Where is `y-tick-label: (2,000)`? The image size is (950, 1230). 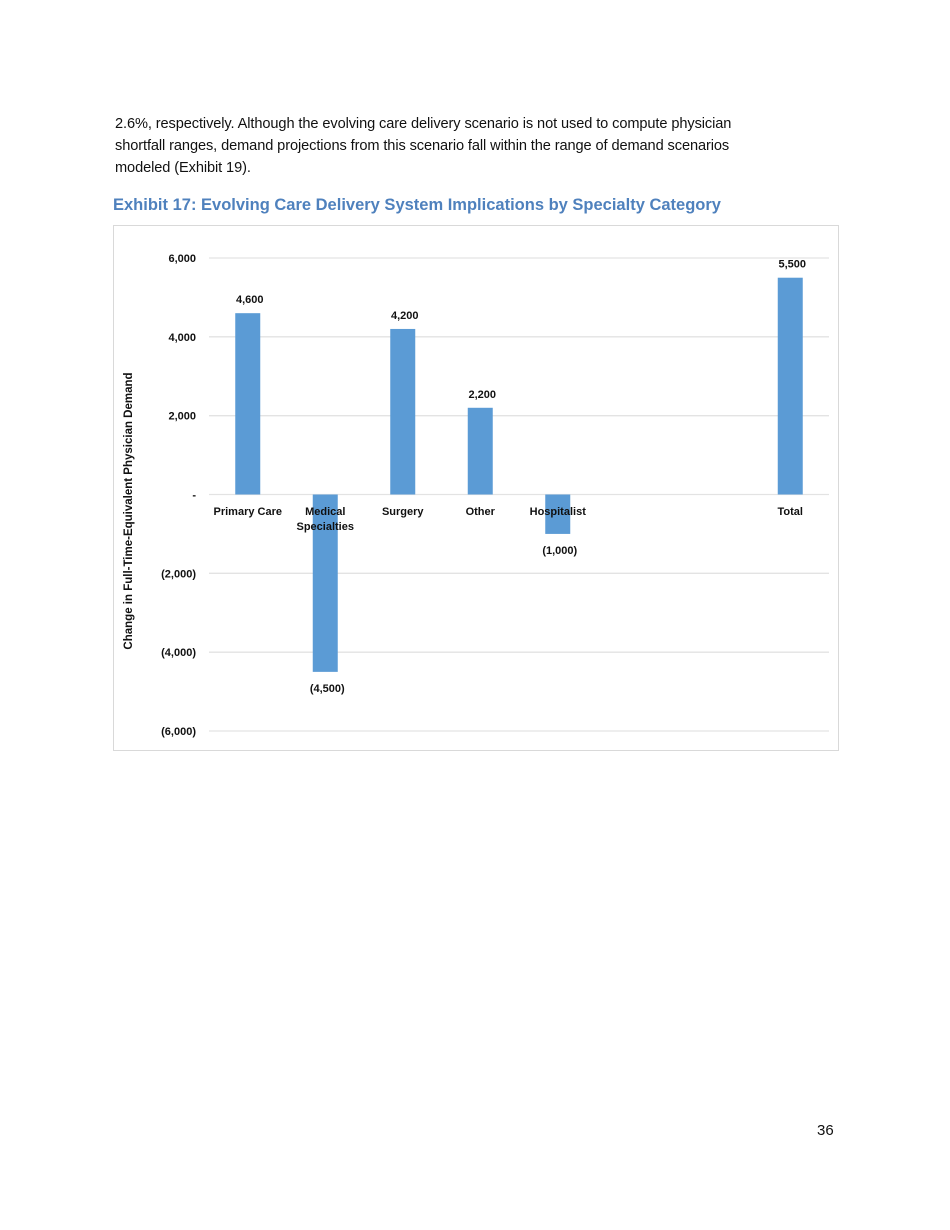
y-tick-label: (2,000) is located at coordinates (178, 574).